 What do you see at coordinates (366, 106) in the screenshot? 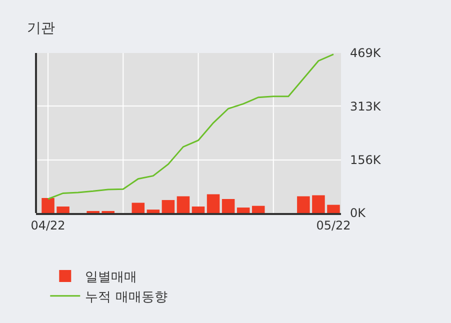
I see `y-tick-label: 313K` at bounding box center [366, 106].